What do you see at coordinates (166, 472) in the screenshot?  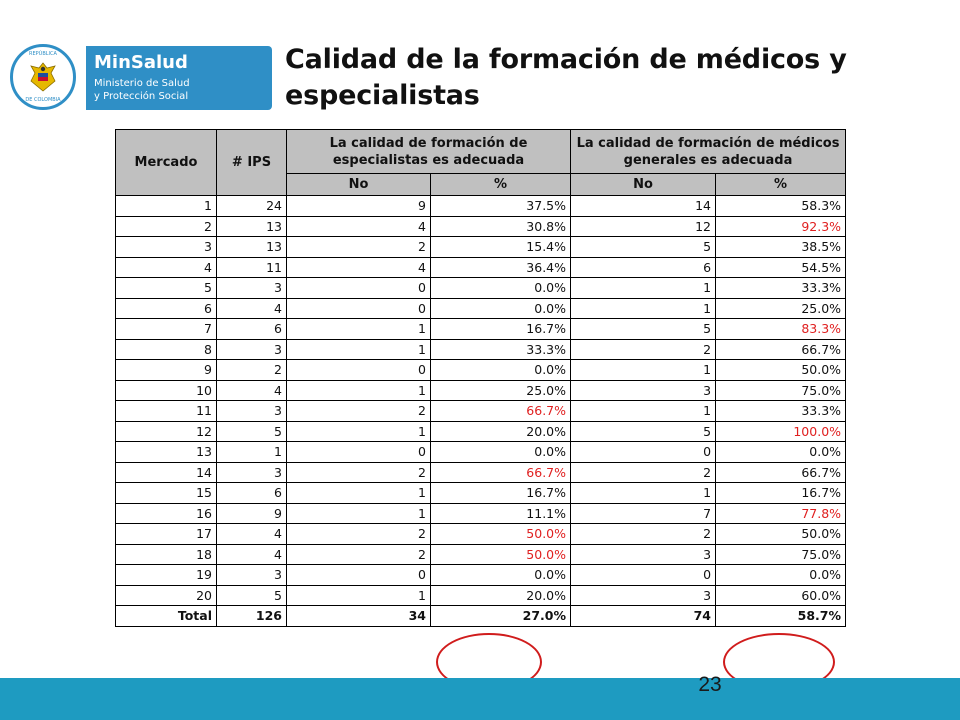 I see `cell-mercado: 14` at bounding box center [166, 472].